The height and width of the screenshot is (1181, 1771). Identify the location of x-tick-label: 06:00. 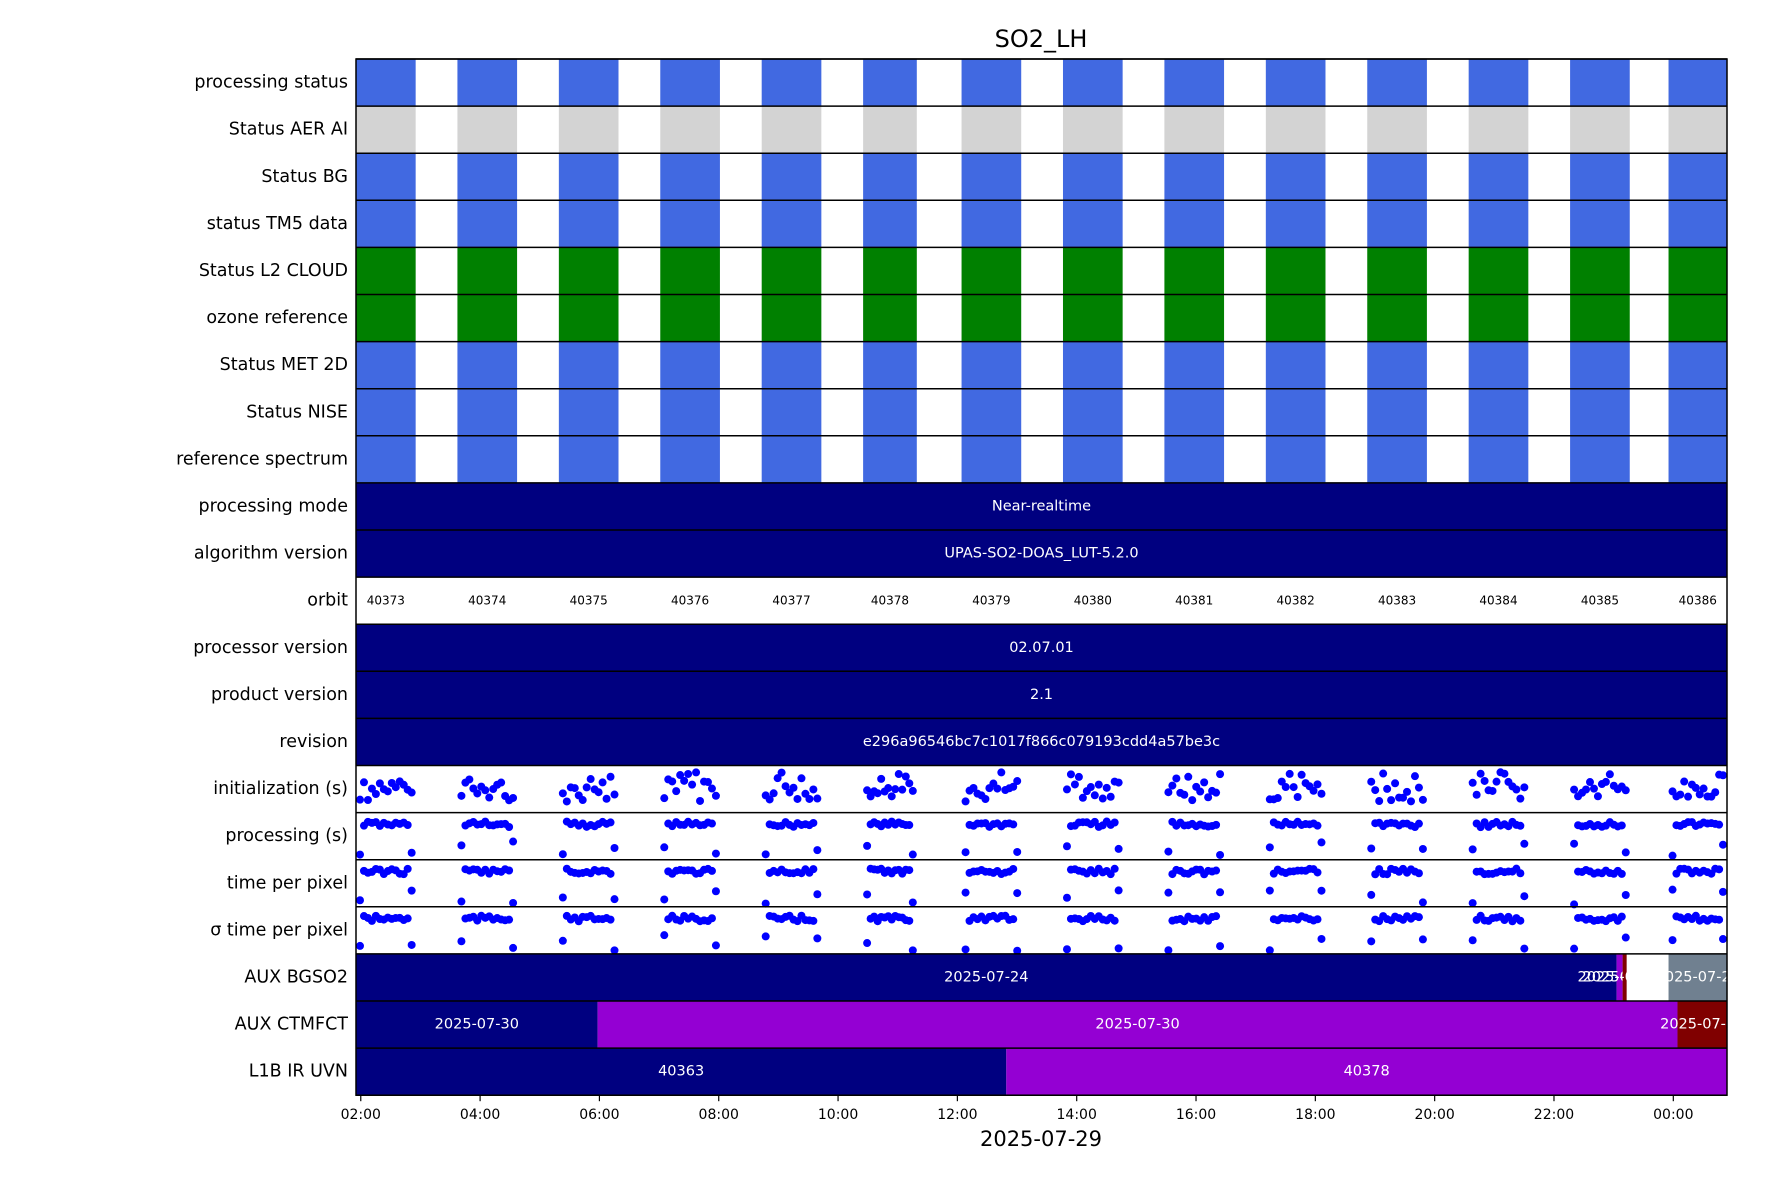
(599, 1115).